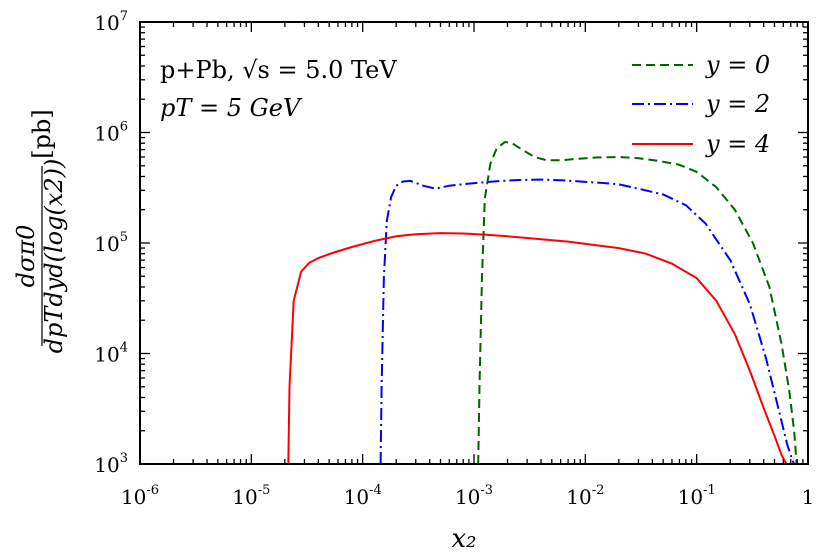 This screenshot has width=831, height=556. I want to click on x-tick-label: 1, so click(808, 497).